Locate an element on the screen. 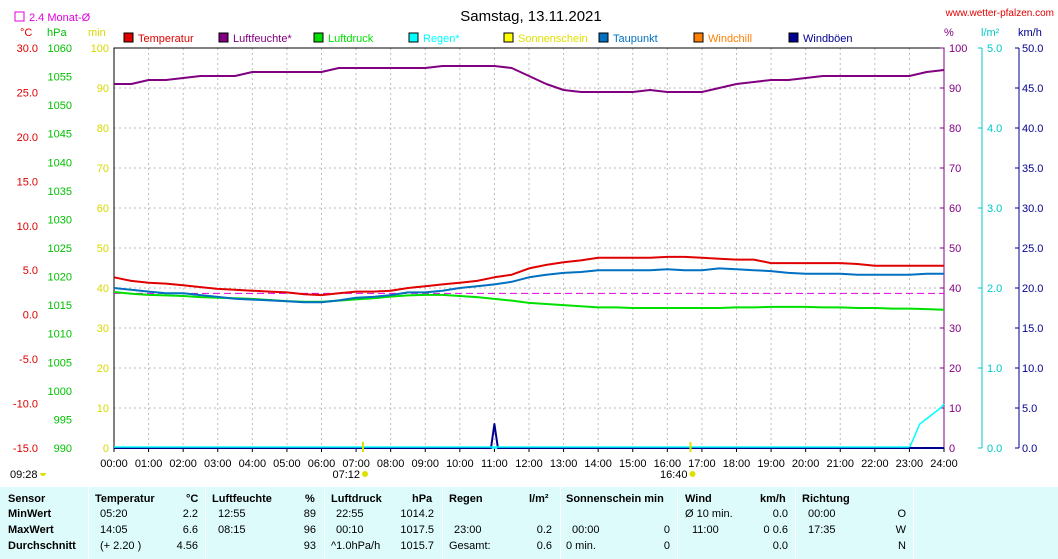 The width and height of the screenshot is (1058, 559). rain-total-label: Gesamt: is located at coordinates (470, 546).